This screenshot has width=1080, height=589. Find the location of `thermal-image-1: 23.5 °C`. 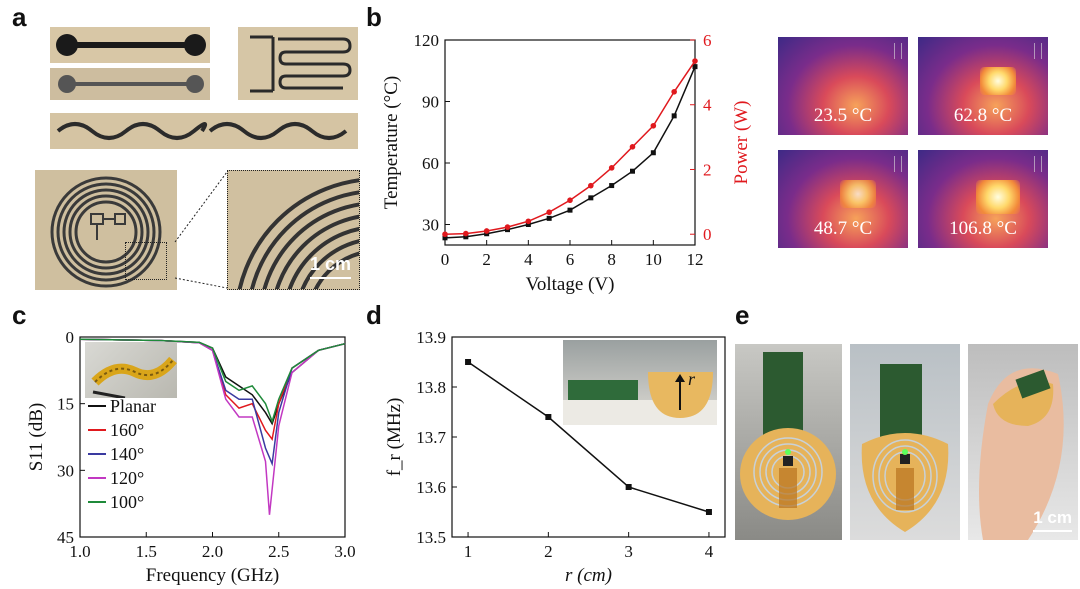

thermal-image-1: 23.5 °C is located at coordinates (843, 86).